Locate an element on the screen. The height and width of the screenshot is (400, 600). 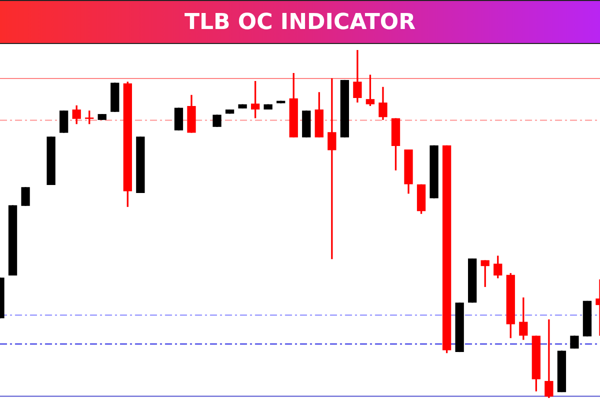
chart-title: TLB OC INDICATOR is located at coordinates (300, 22).